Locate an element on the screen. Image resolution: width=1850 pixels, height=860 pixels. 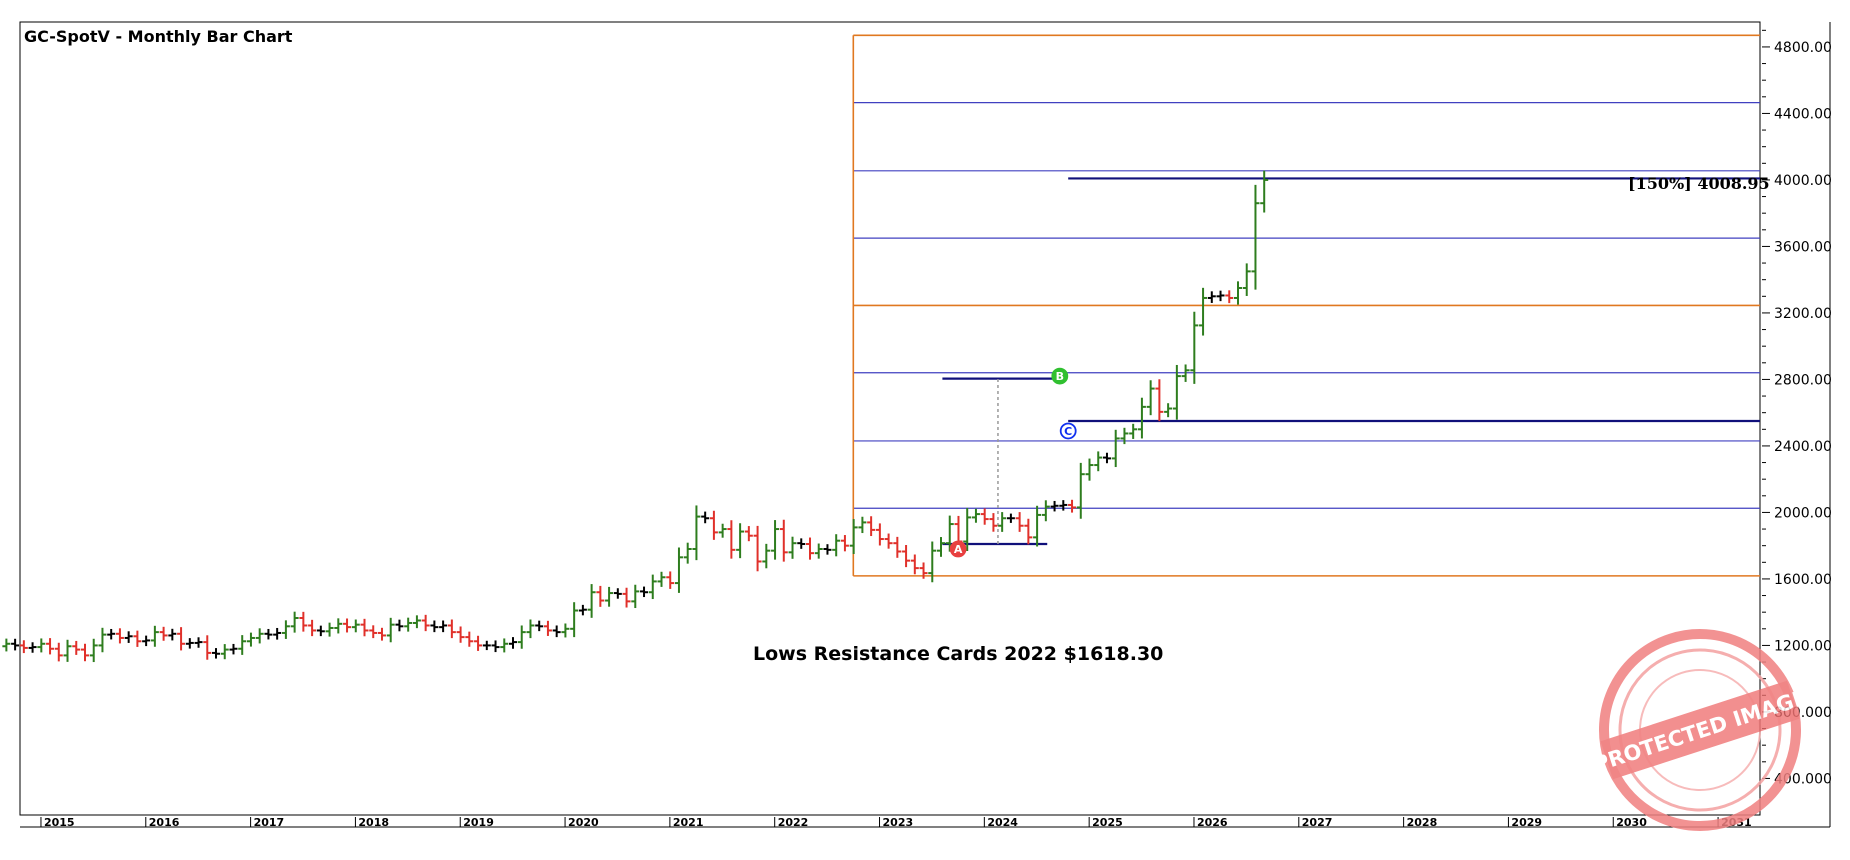
point-label: A is located at coordinates (958, 549).